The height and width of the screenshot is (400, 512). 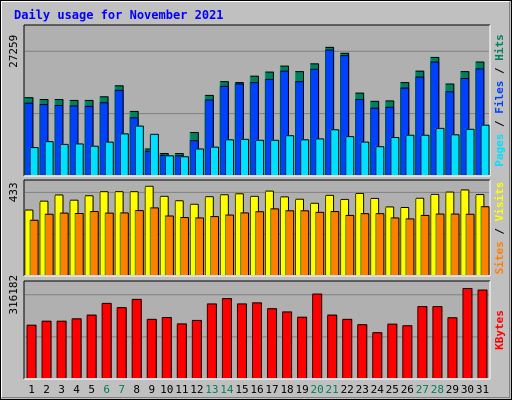 I want to click on legend-entry-kbytes: KBytes, so click(x=499, y=330).